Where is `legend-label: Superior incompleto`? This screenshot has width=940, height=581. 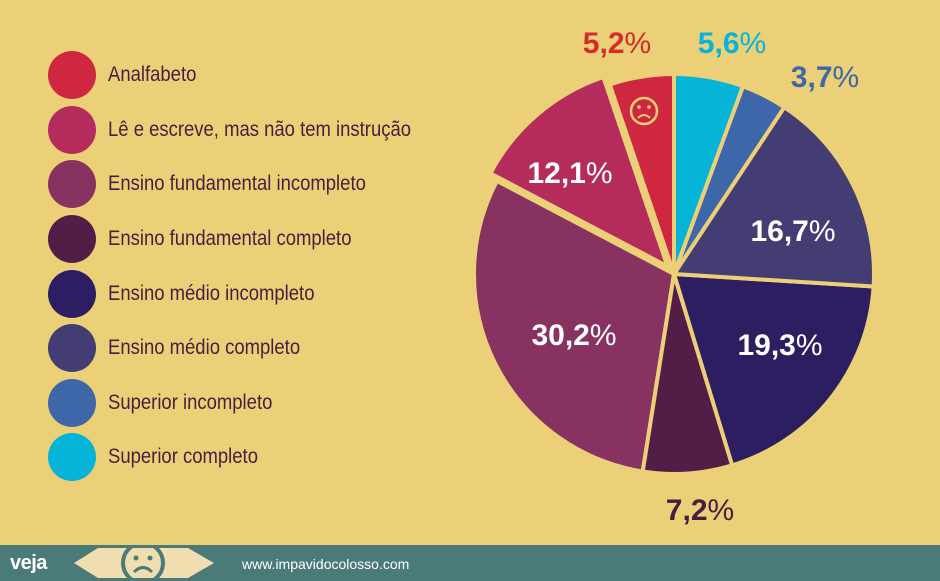
legend-label: Superior incompleto is located at coordinates (190, 402).